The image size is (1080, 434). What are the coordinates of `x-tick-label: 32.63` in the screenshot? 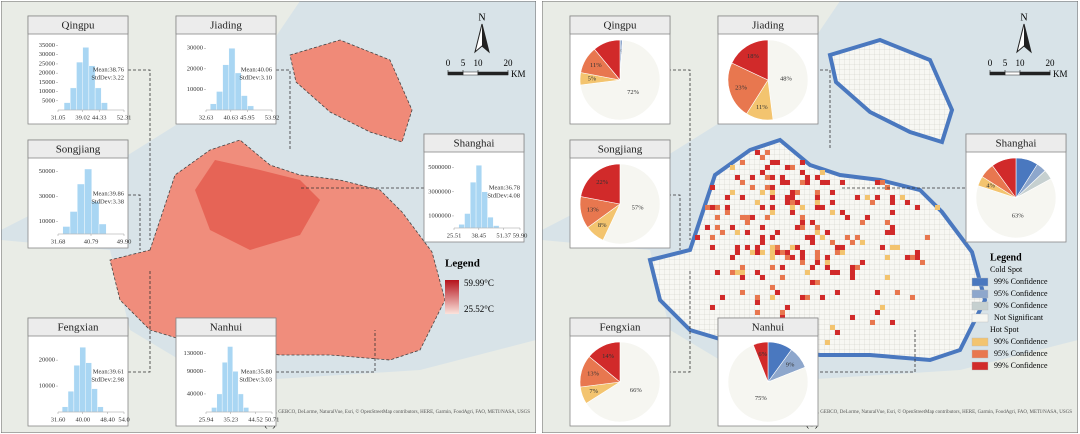 It's located at (206, 117).